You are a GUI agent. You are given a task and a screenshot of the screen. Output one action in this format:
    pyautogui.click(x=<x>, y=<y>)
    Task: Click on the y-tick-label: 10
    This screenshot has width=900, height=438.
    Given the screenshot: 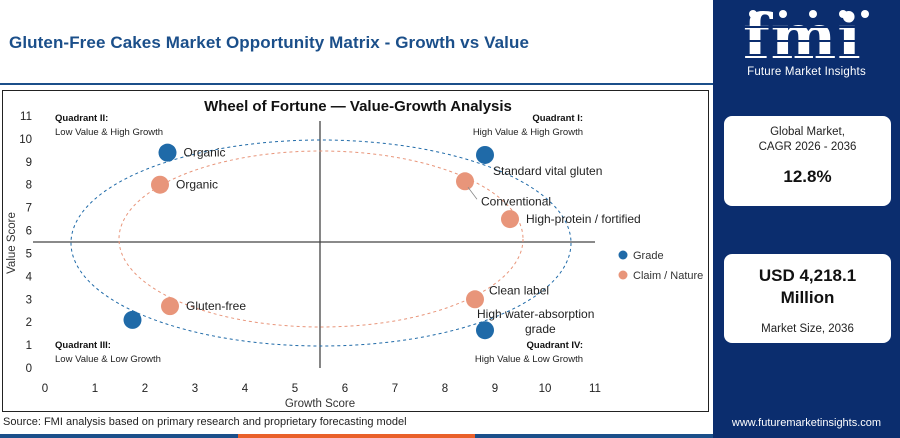 What is the action you would take?
    pyautogui.click(x=25, y=140)
    